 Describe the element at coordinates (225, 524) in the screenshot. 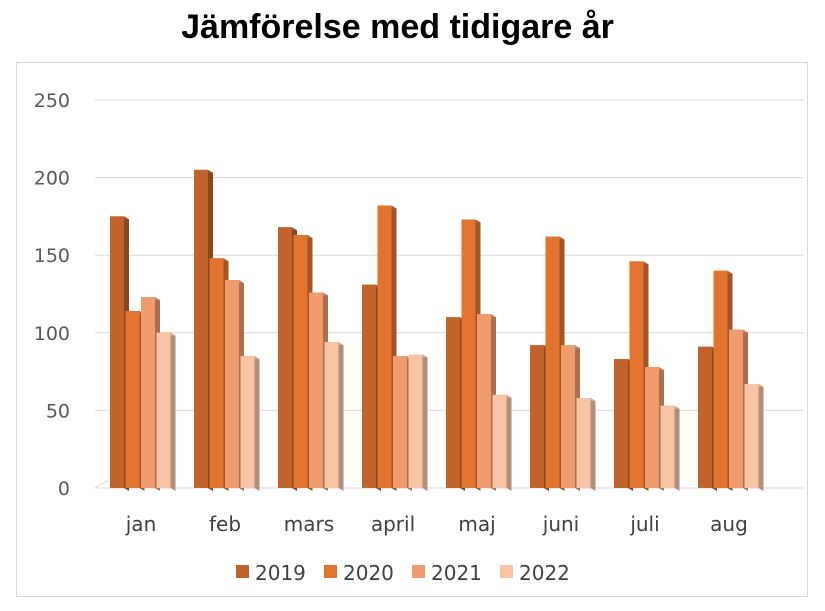

I see `x-category-label: feb` at that location.